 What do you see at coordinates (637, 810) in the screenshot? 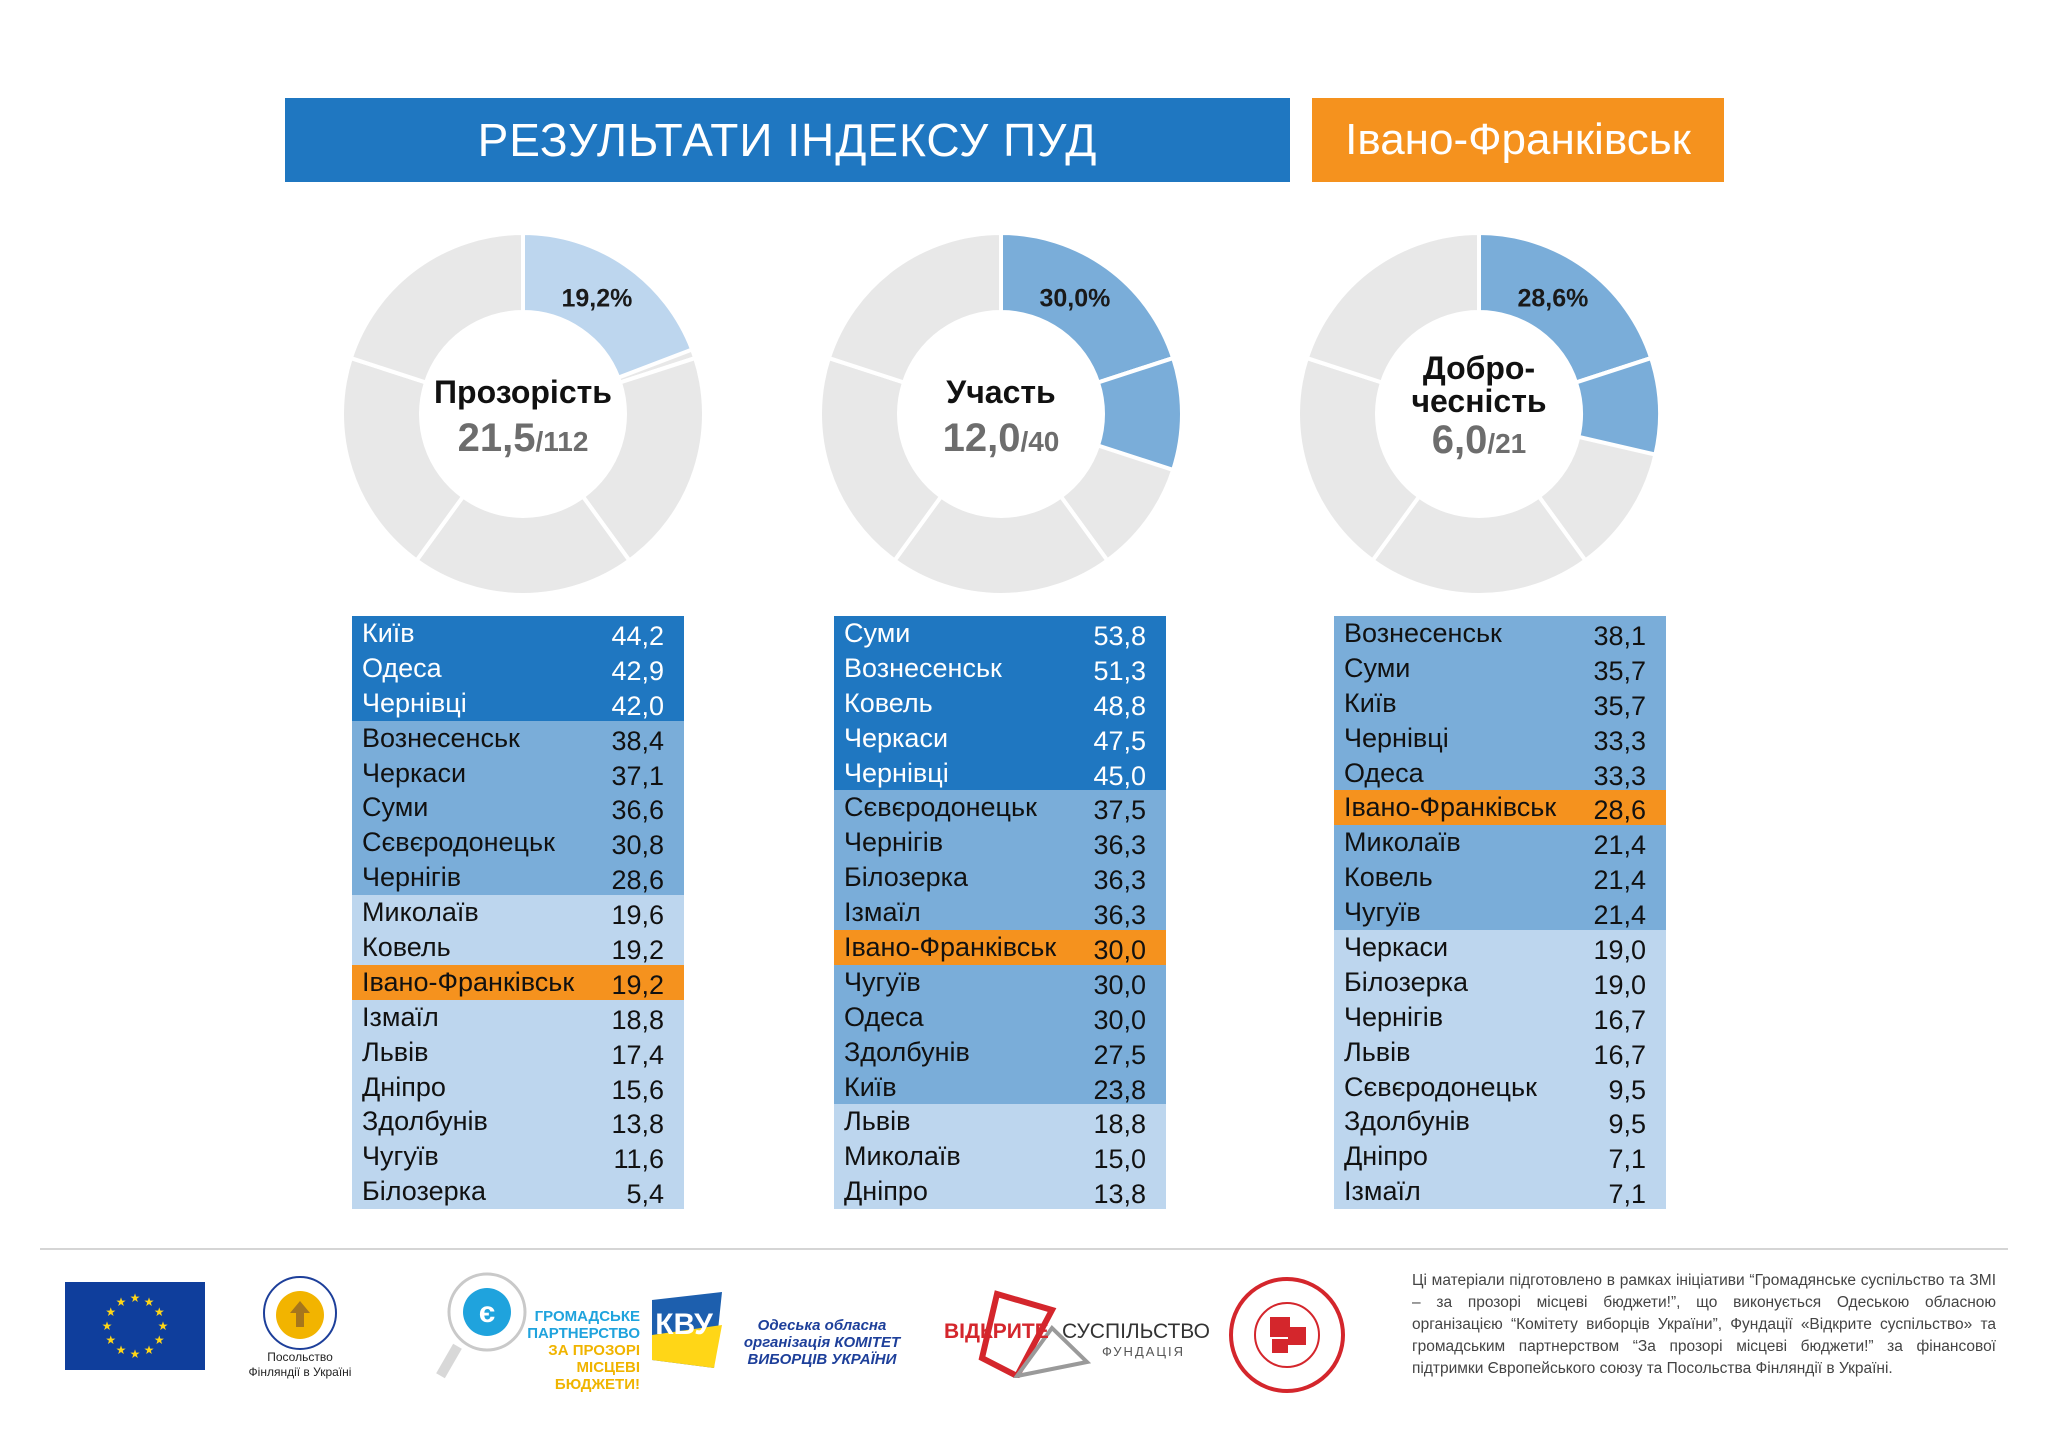
I see `ranking-value: 36,6` at bounding box center [637, 810].